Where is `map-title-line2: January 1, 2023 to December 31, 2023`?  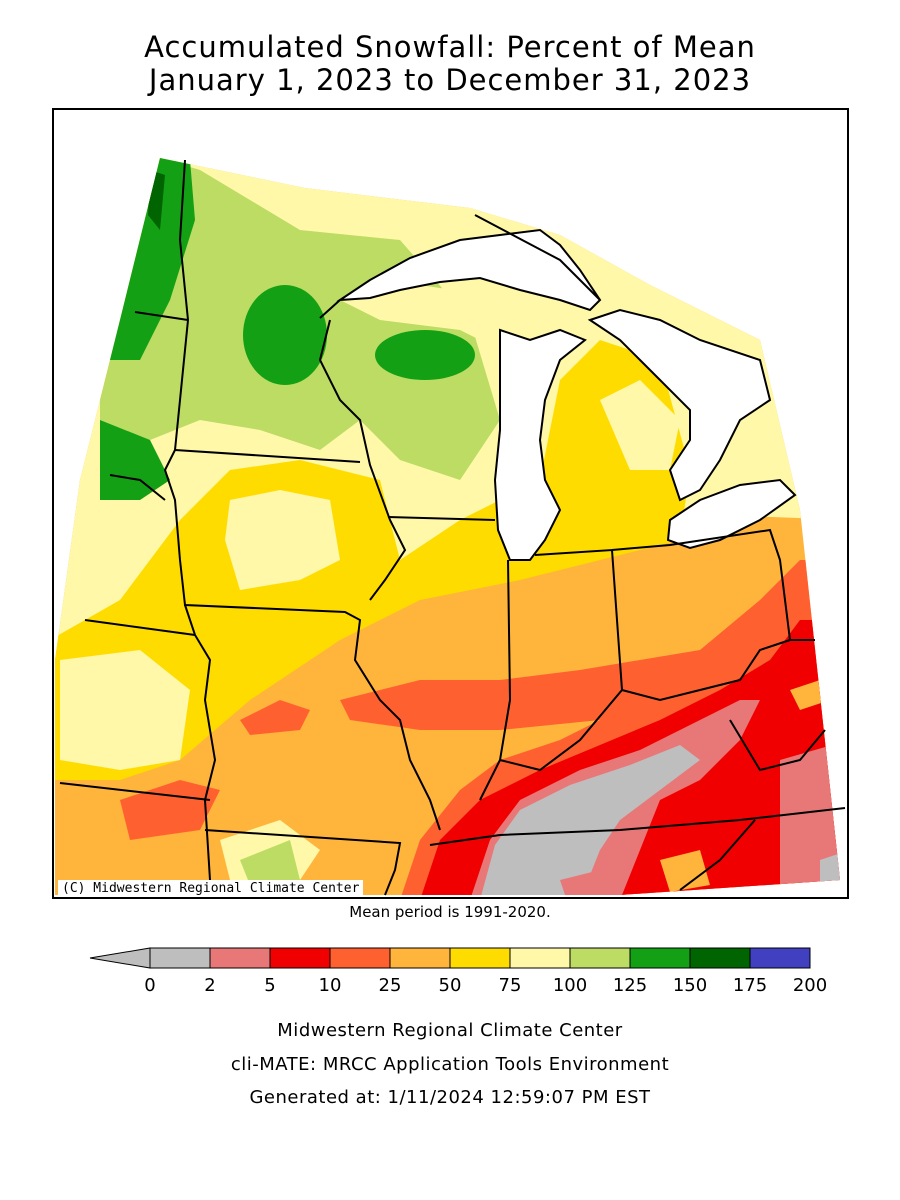
map-title-line2: January 1, 2023 to December 31, 2023 is located at coordinates (450, 80).